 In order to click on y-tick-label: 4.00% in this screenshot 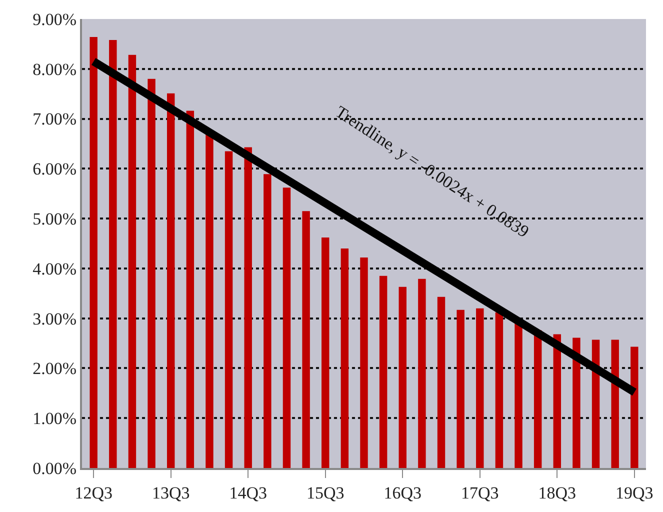, I will do `click(54, 268)`.